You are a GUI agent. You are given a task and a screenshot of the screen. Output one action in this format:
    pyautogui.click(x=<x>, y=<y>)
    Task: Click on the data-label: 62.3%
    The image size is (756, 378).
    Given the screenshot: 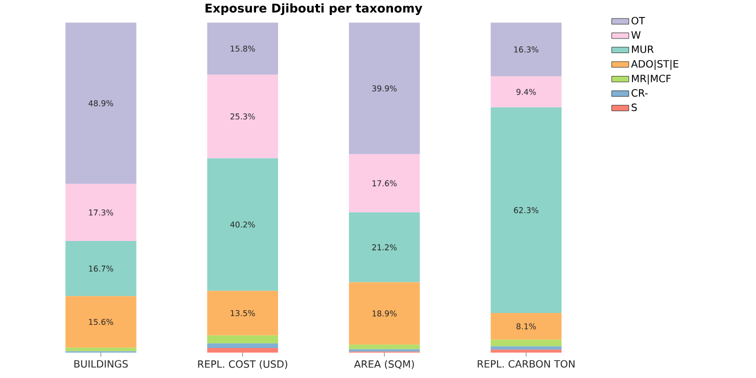 What is the action you would take?
    pyautogui.click(x=526, y=210)
    